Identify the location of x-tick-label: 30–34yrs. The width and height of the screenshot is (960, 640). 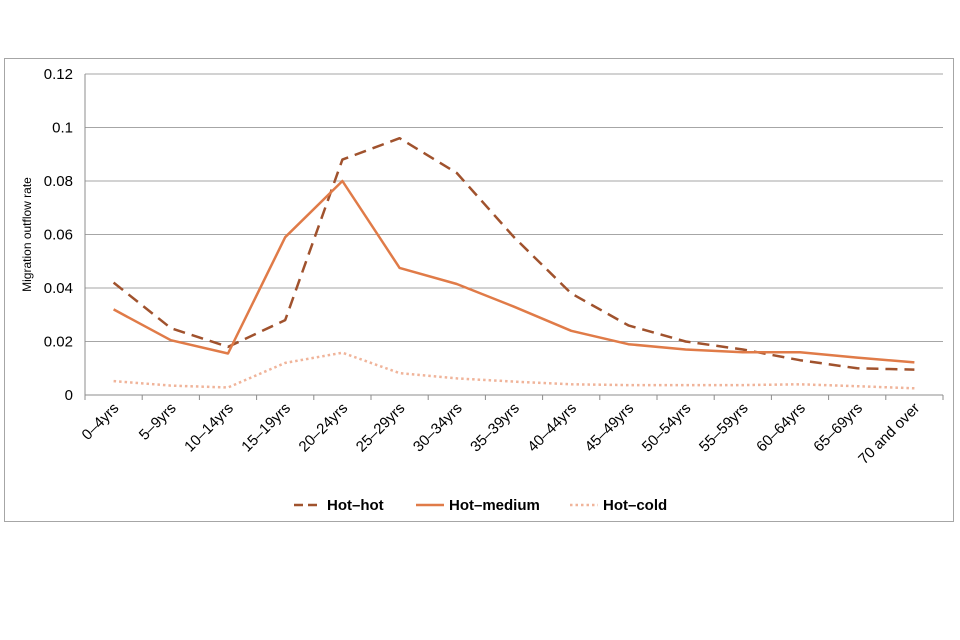
(438, 428).